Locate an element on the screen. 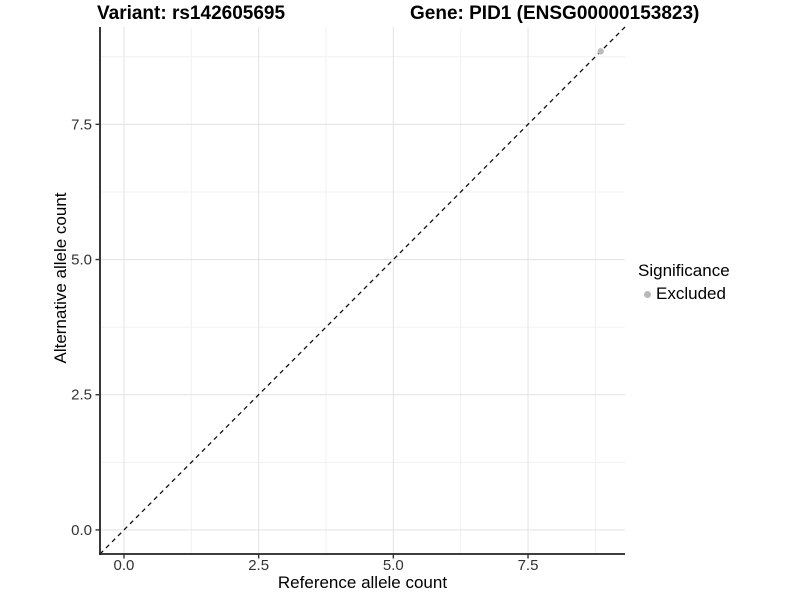 Image resolution: width=800 pixels, height=600 pixels. x-tick-label: 0.0 is located at coordinates (124, 565).